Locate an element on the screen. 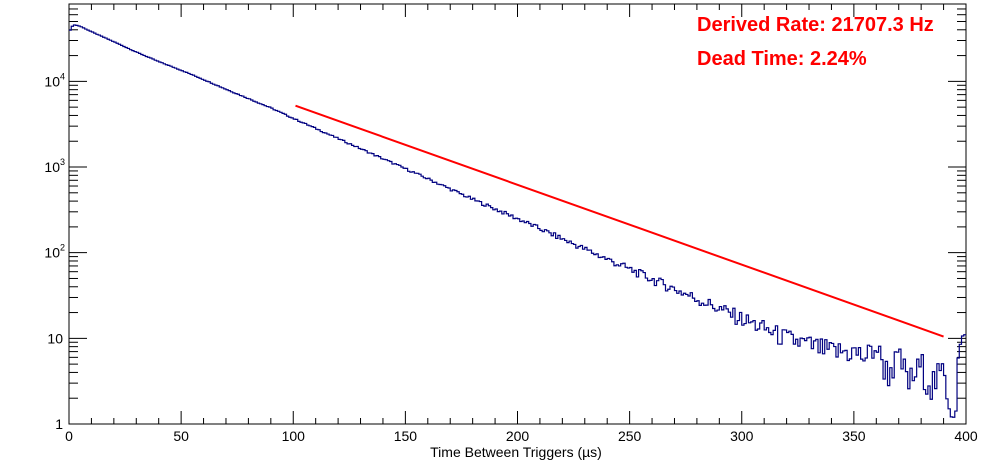  x-axis-title: Time Between Triggers (µs) is located at coordinates (516, 452).